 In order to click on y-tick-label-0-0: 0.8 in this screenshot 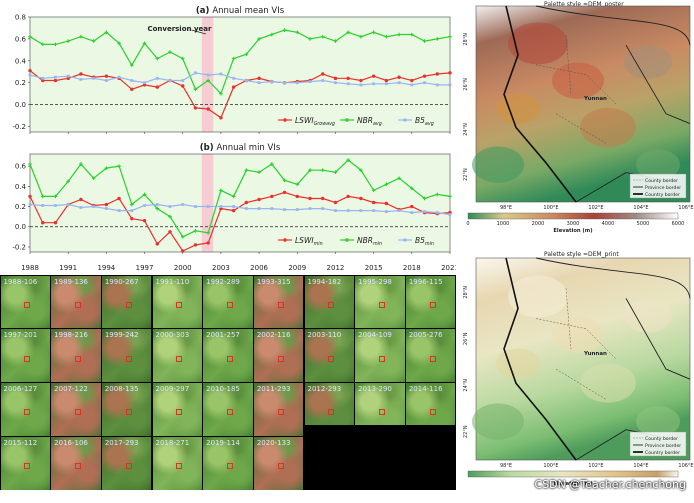, I will do `click(20, 18)`.